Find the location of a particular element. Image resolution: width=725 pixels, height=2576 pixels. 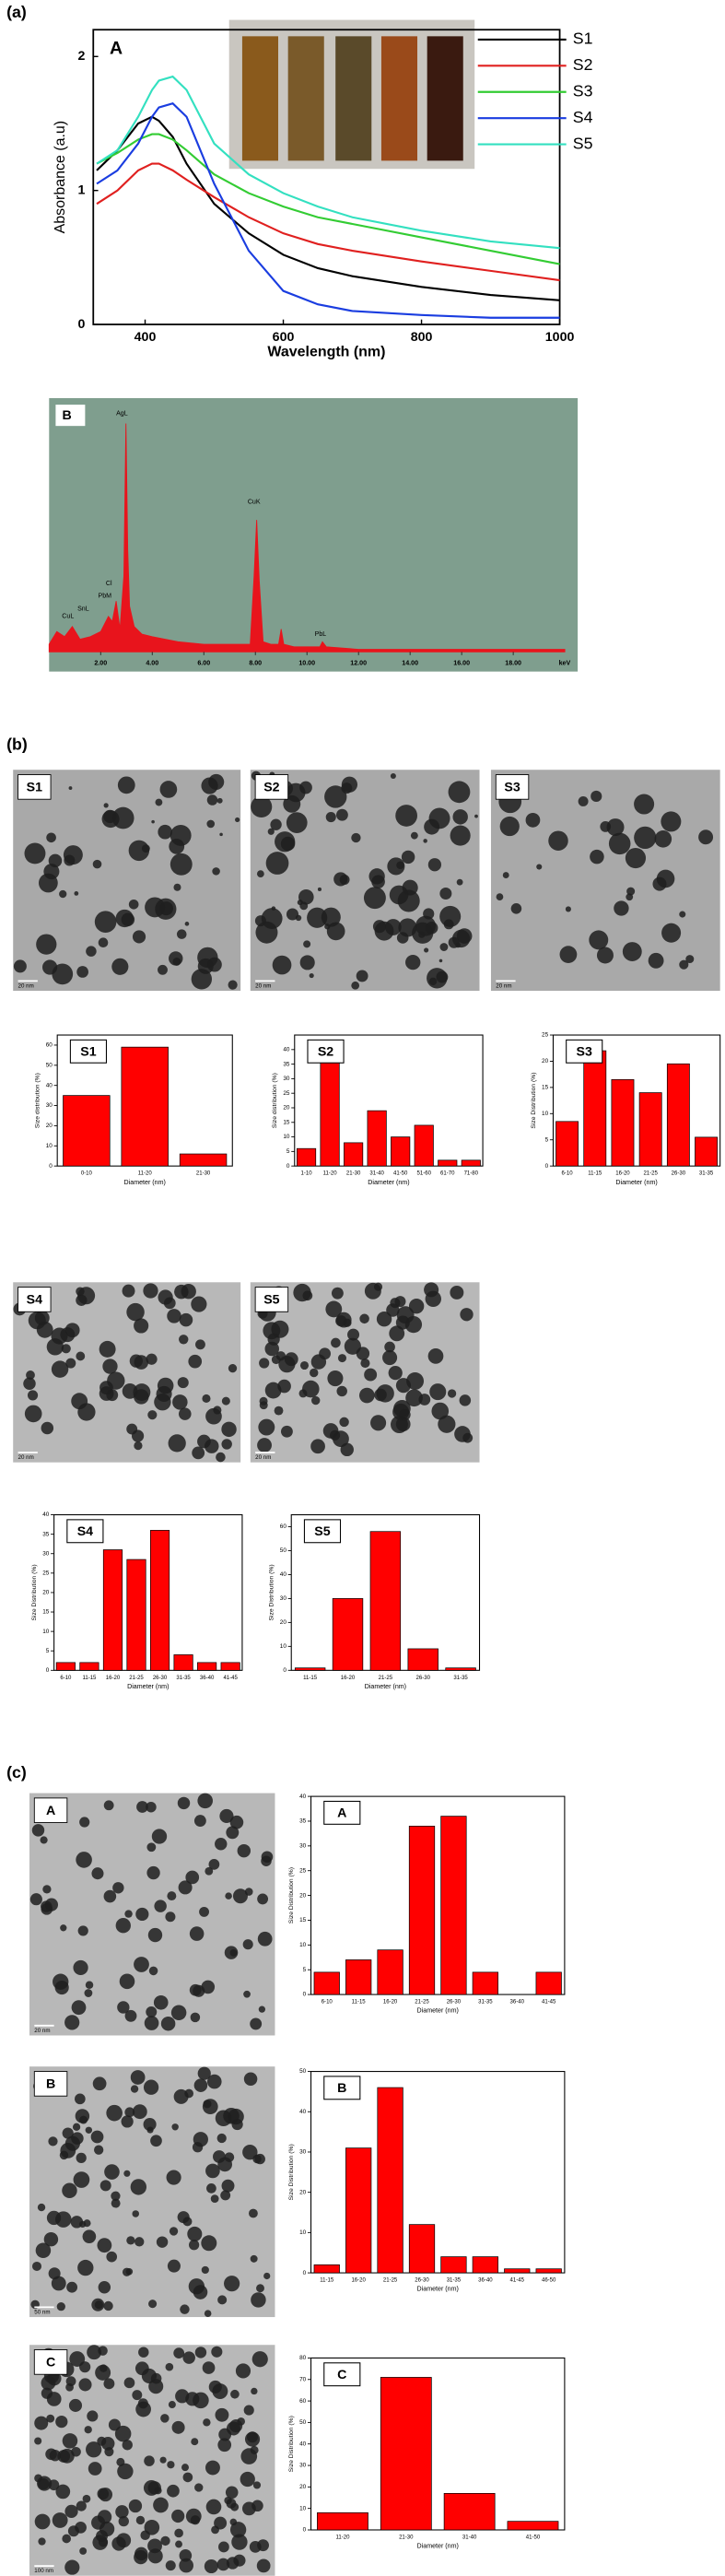

x-tick-label: 4.00 is located at coordinates (152, 663).